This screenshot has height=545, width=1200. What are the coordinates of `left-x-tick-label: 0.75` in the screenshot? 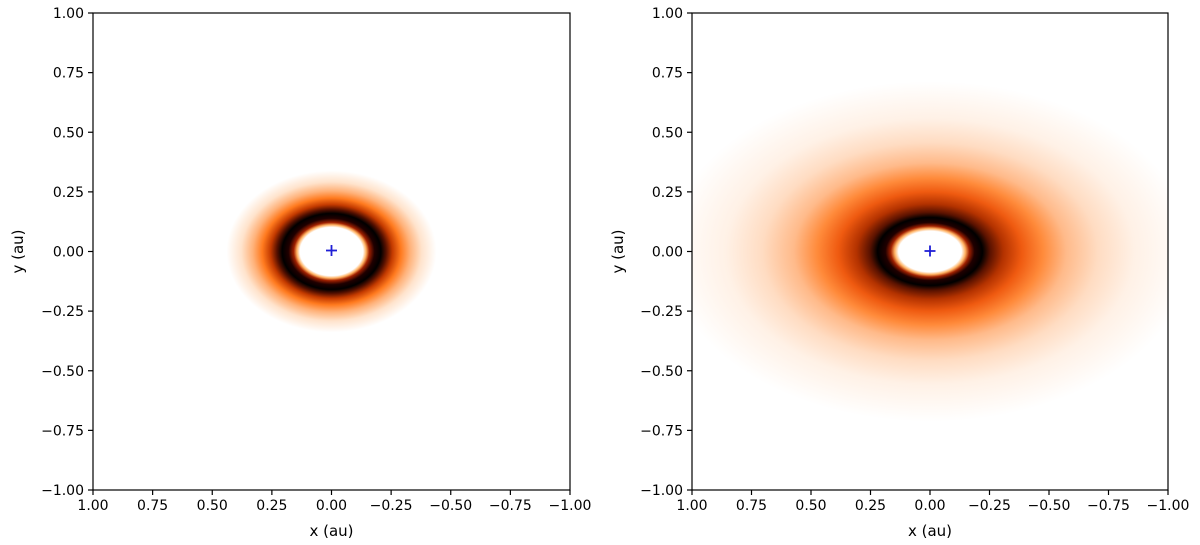 It's located at (152, 506).